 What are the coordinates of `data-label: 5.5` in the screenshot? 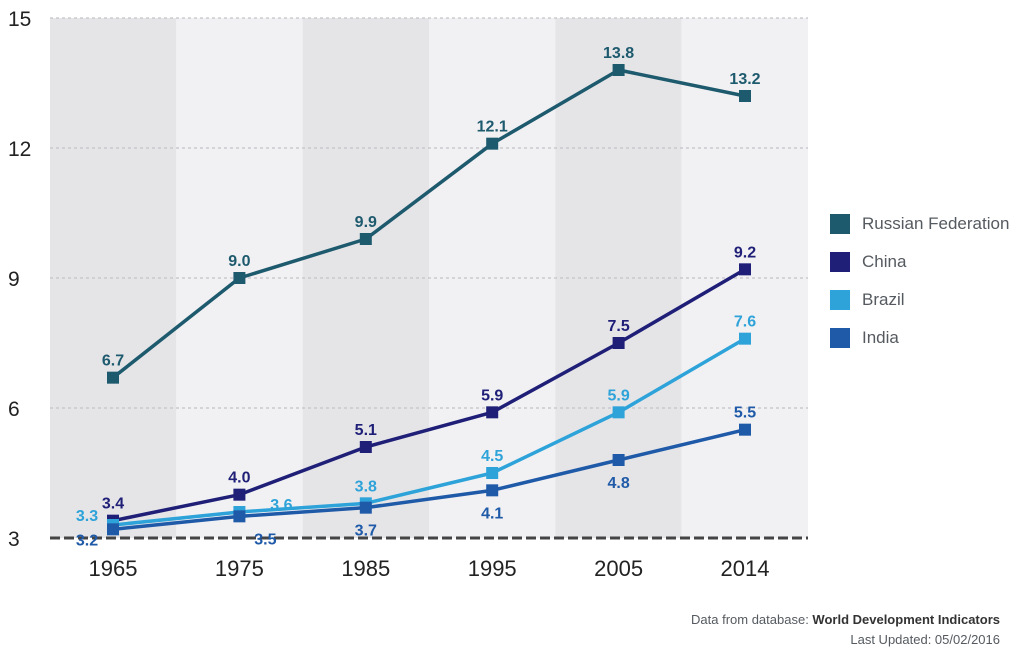 It's located at (745, 413).